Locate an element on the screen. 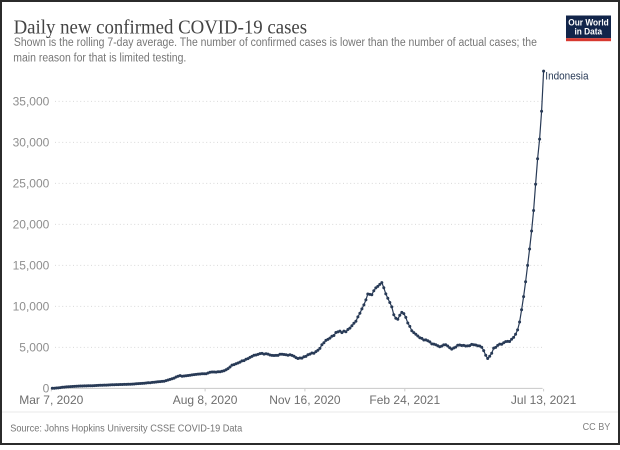 This screenshot has height=450, width=620. svg-text: 15,000 is located at coordinates (31, 265).